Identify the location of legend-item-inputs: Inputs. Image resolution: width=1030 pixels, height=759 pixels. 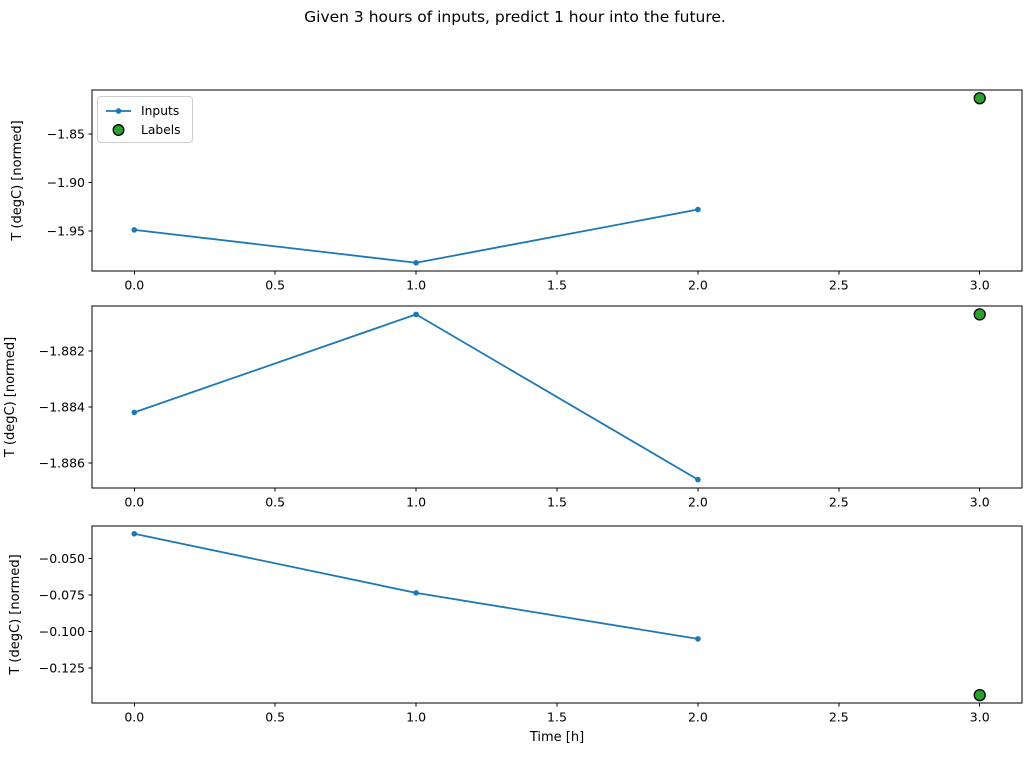
(148, 110).